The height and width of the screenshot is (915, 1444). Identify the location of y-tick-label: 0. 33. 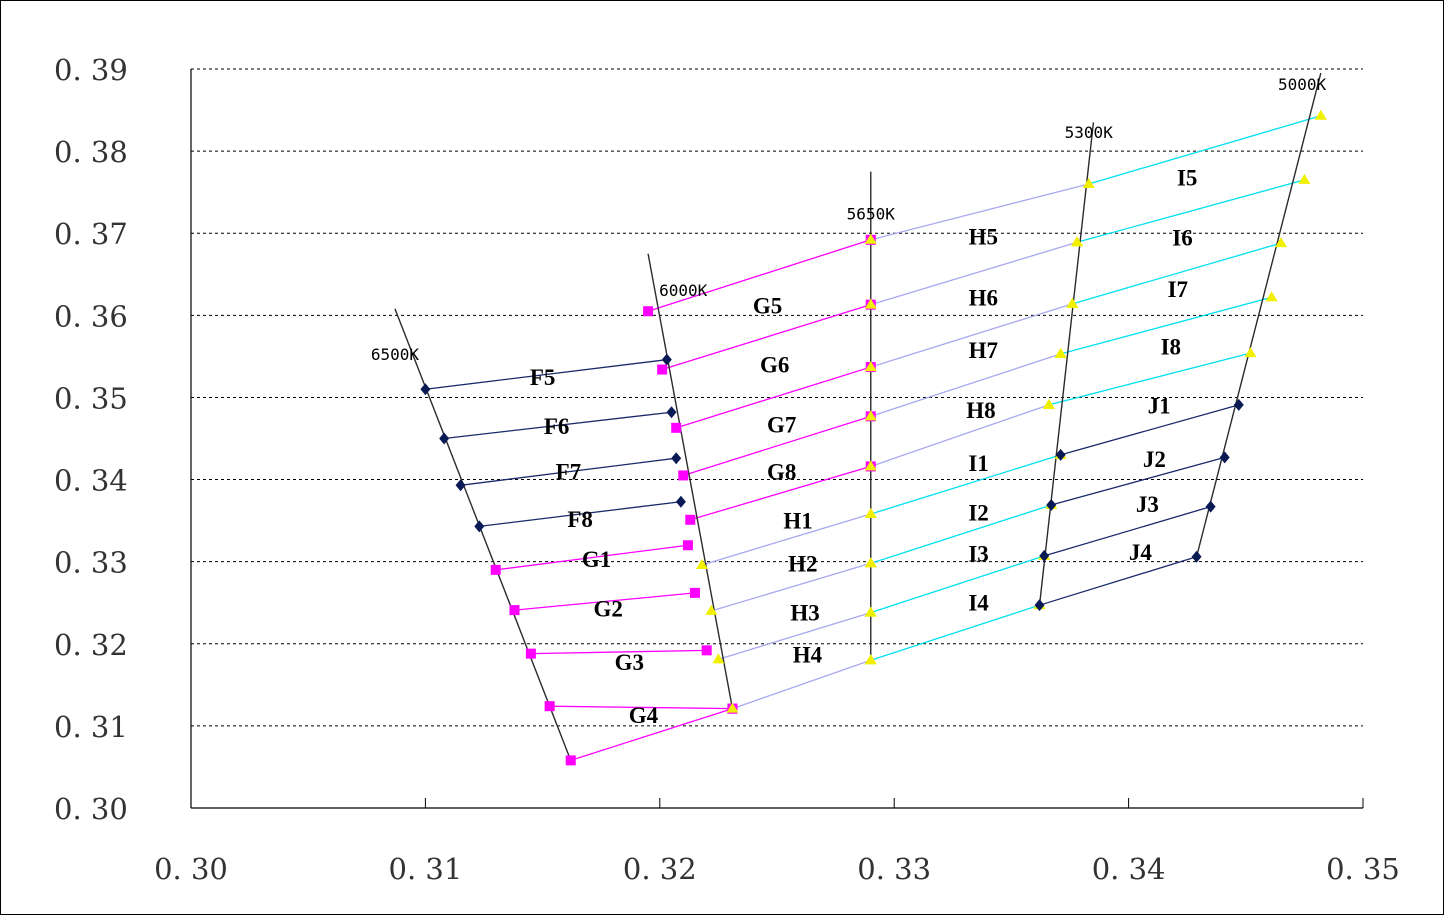
(91, 563).